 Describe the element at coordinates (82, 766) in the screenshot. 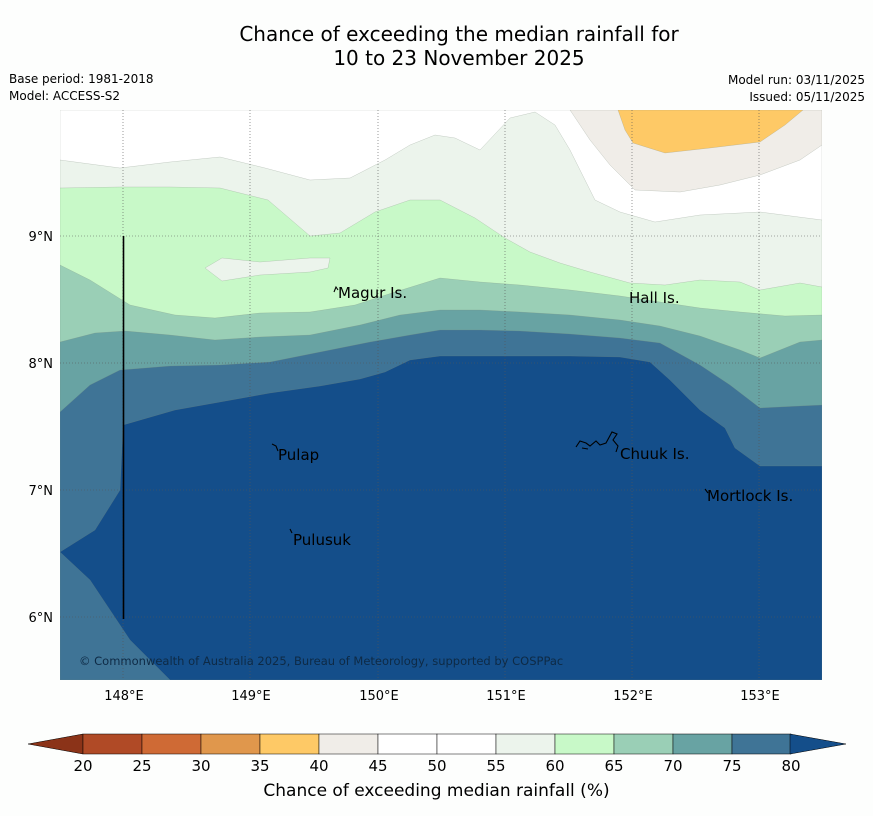

I see `colorbar-tick-20: 20` at that location.